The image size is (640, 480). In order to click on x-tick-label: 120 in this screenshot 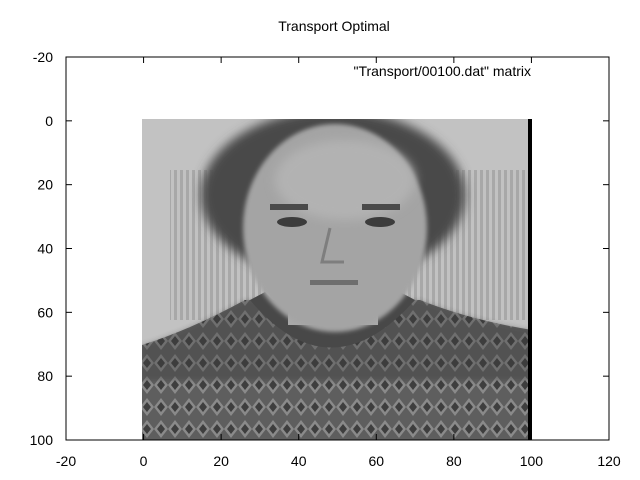, I will do `click(609, 461)`.